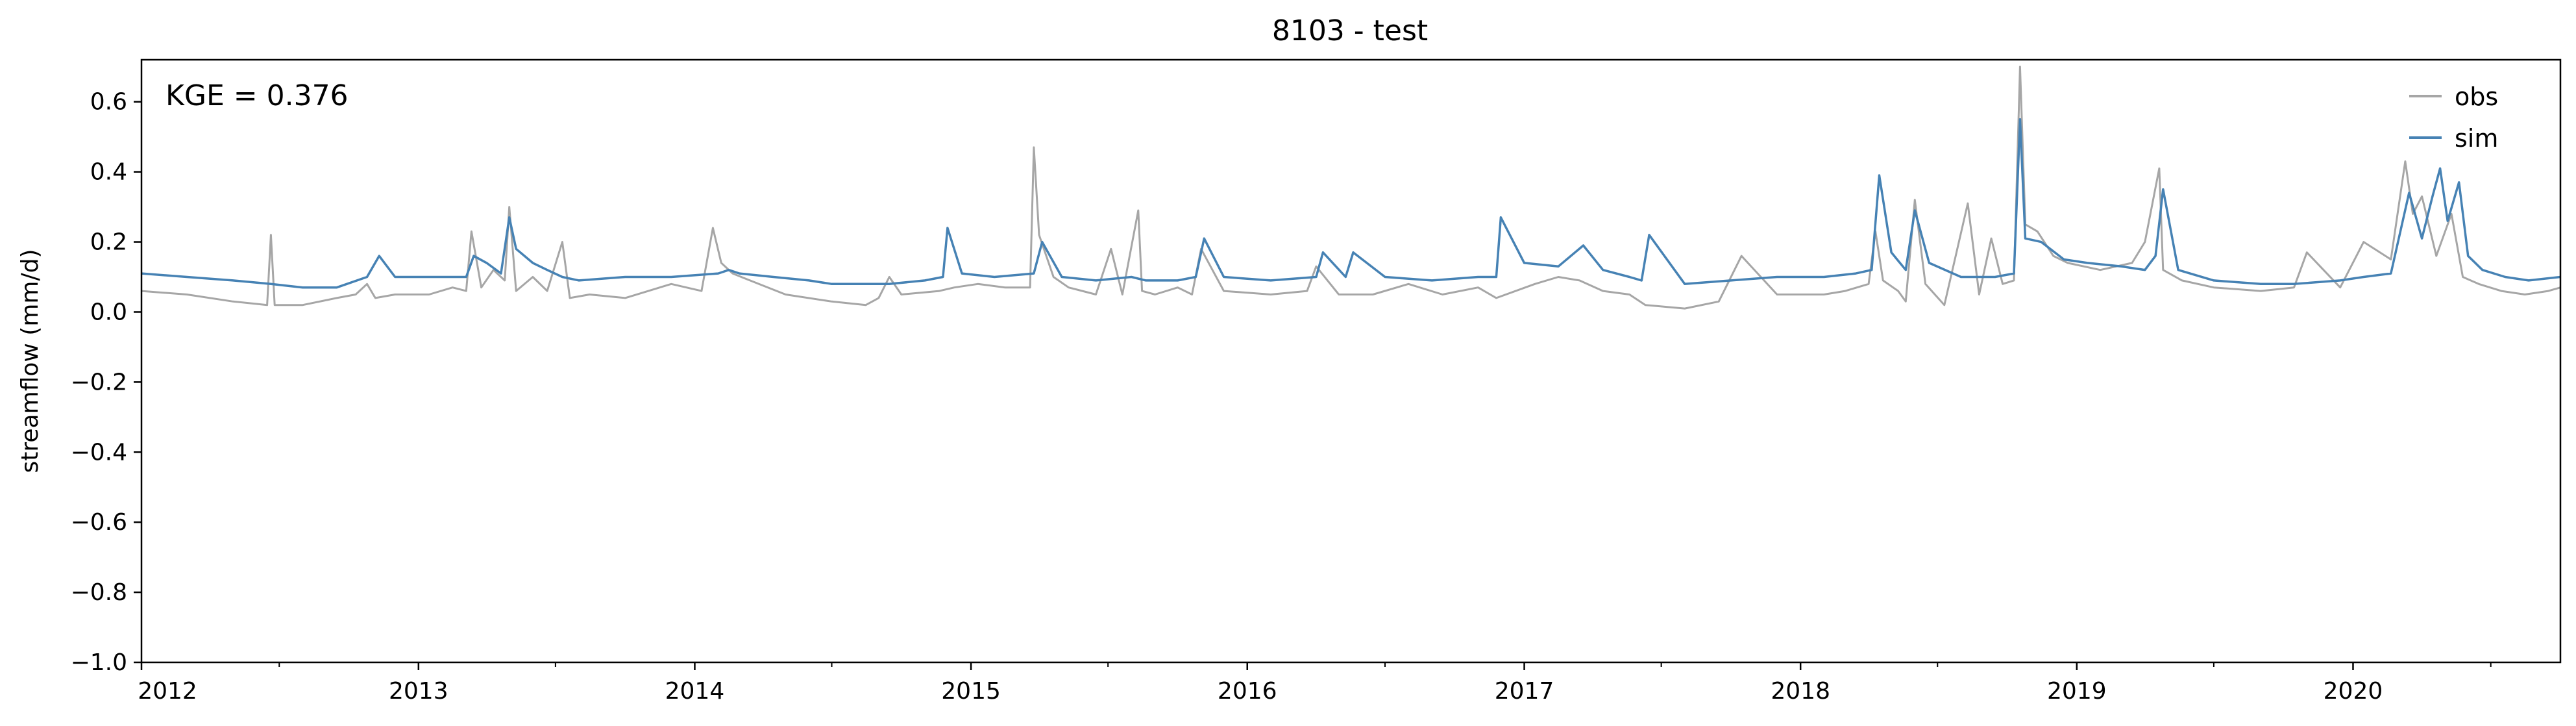  What do you see at coordinates (1524, 691) in the screenshot?
I see `x-tick-label: 2017` at bounding box center [1524, 691].